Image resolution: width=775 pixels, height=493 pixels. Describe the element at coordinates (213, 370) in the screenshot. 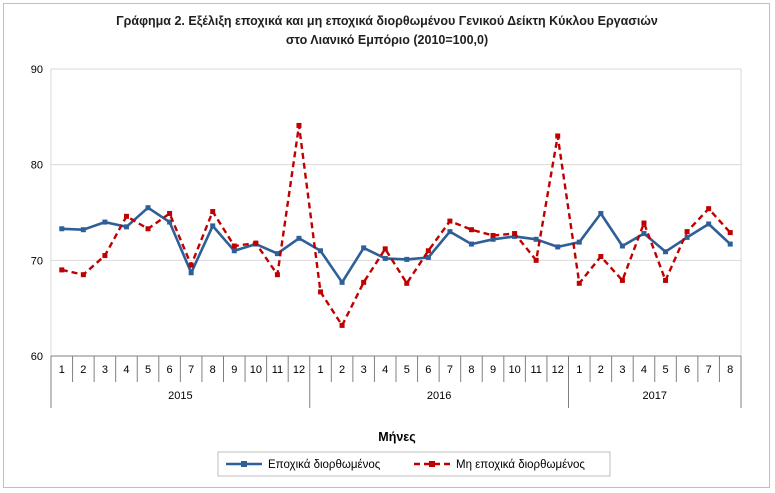

I see `x-tick-label-7: 8` at that location.